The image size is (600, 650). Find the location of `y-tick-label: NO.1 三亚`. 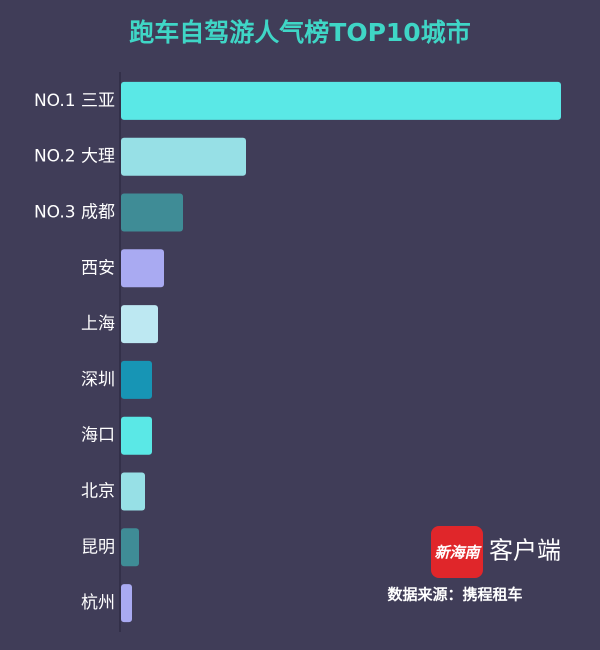

y-tick-label: NO.1 三亚 is located at coordinates (74, 101).